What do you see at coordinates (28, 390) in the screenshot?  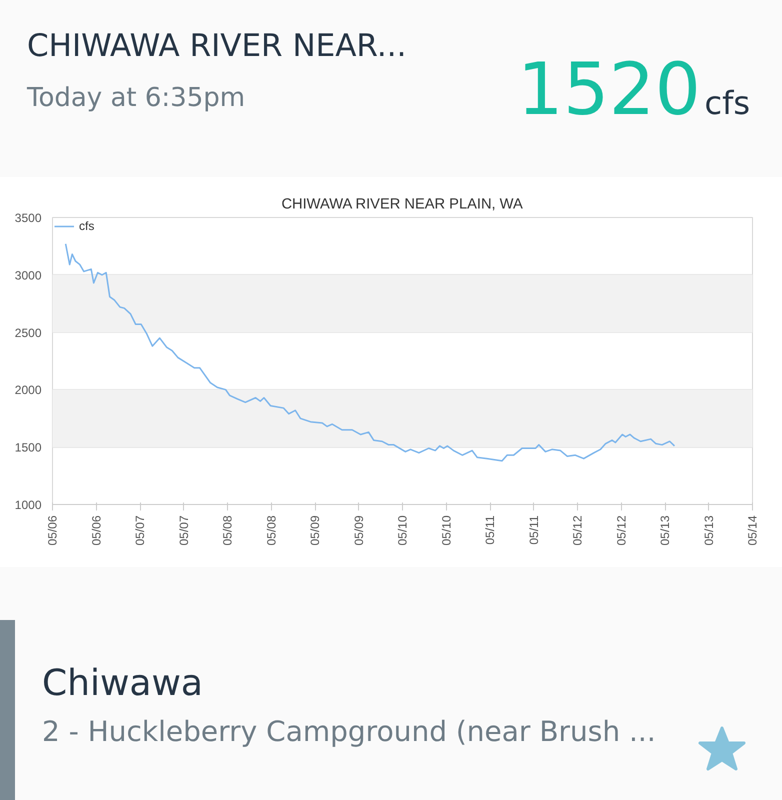 I see `y-tick-label: 2000` at bounding box center [28, 390].